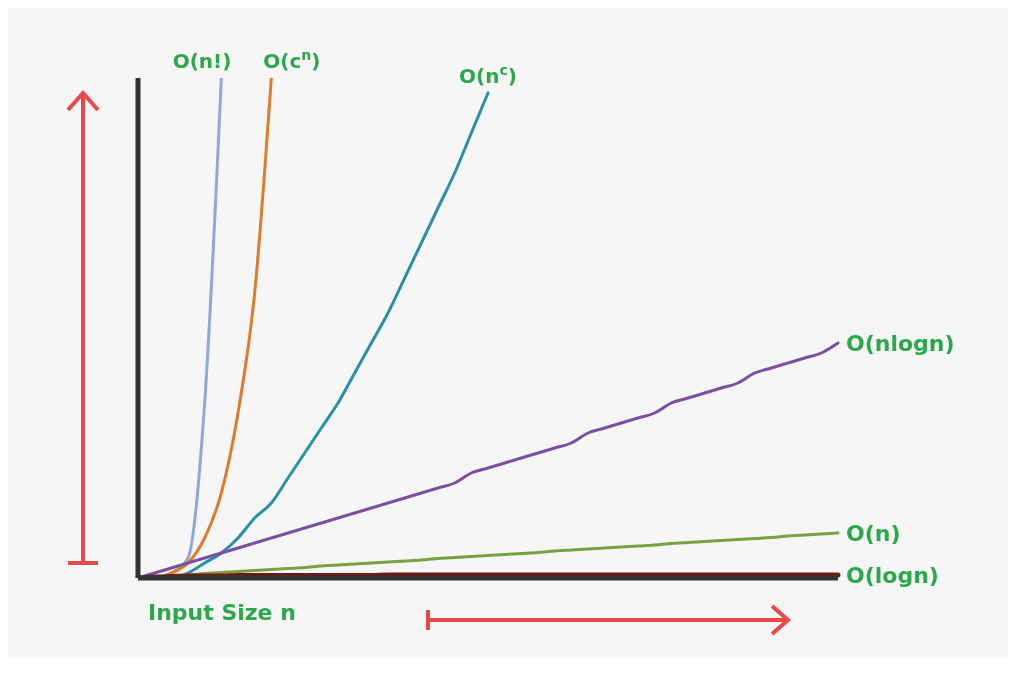  What do you see at coordinates (900, 343) in the screenshot?
I see `series-label: O(nlogn)` at bounding box center [900, 343].